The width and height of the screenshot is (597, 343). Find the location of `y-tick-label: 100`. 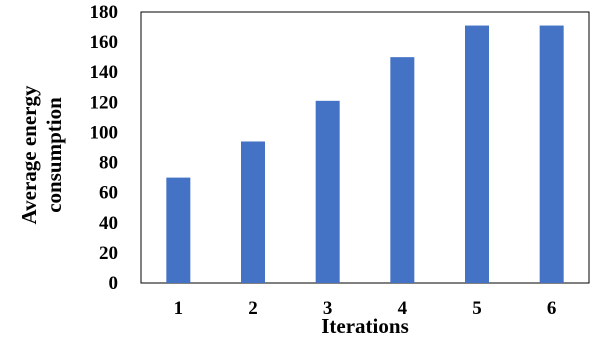

y-tick-label: 100 is located at coordinates (104, 132).